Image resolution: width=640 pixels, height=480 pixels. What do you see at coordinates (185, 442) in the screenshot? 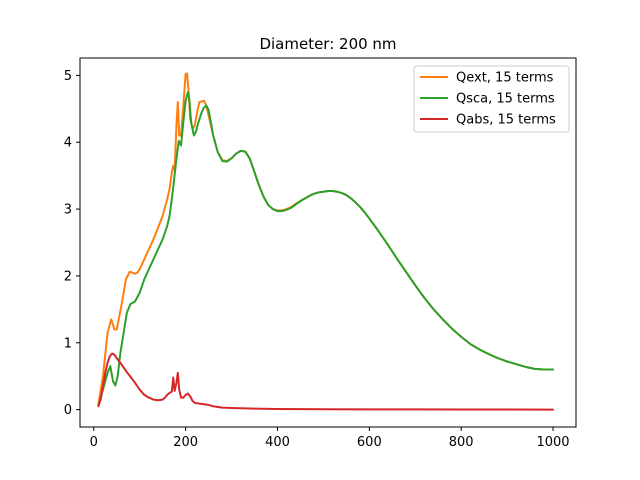
I see `x-tick-label: 200` at bounding box center [185, 442].